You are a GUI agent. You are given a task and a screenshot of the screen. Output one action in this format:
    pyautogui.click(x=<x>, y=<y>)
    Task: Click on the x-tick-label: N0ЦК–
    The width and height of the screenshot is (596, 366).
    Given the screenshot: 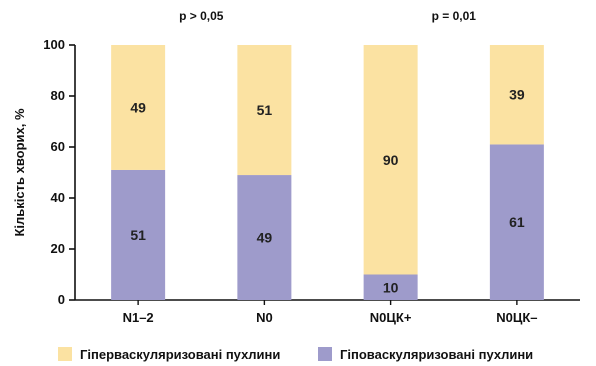 What is the action you would take?
    pyautogui.click(x=516, y=317)
    